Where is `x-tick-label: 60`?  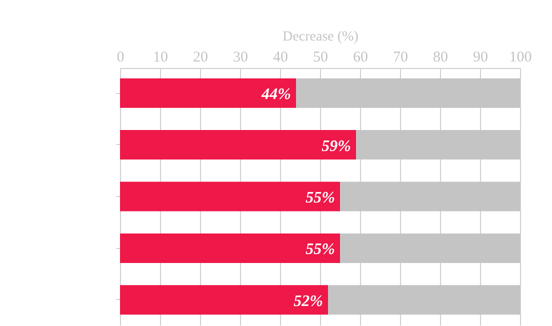 x-tick-label: 60 is located at coordinates (360, 58).